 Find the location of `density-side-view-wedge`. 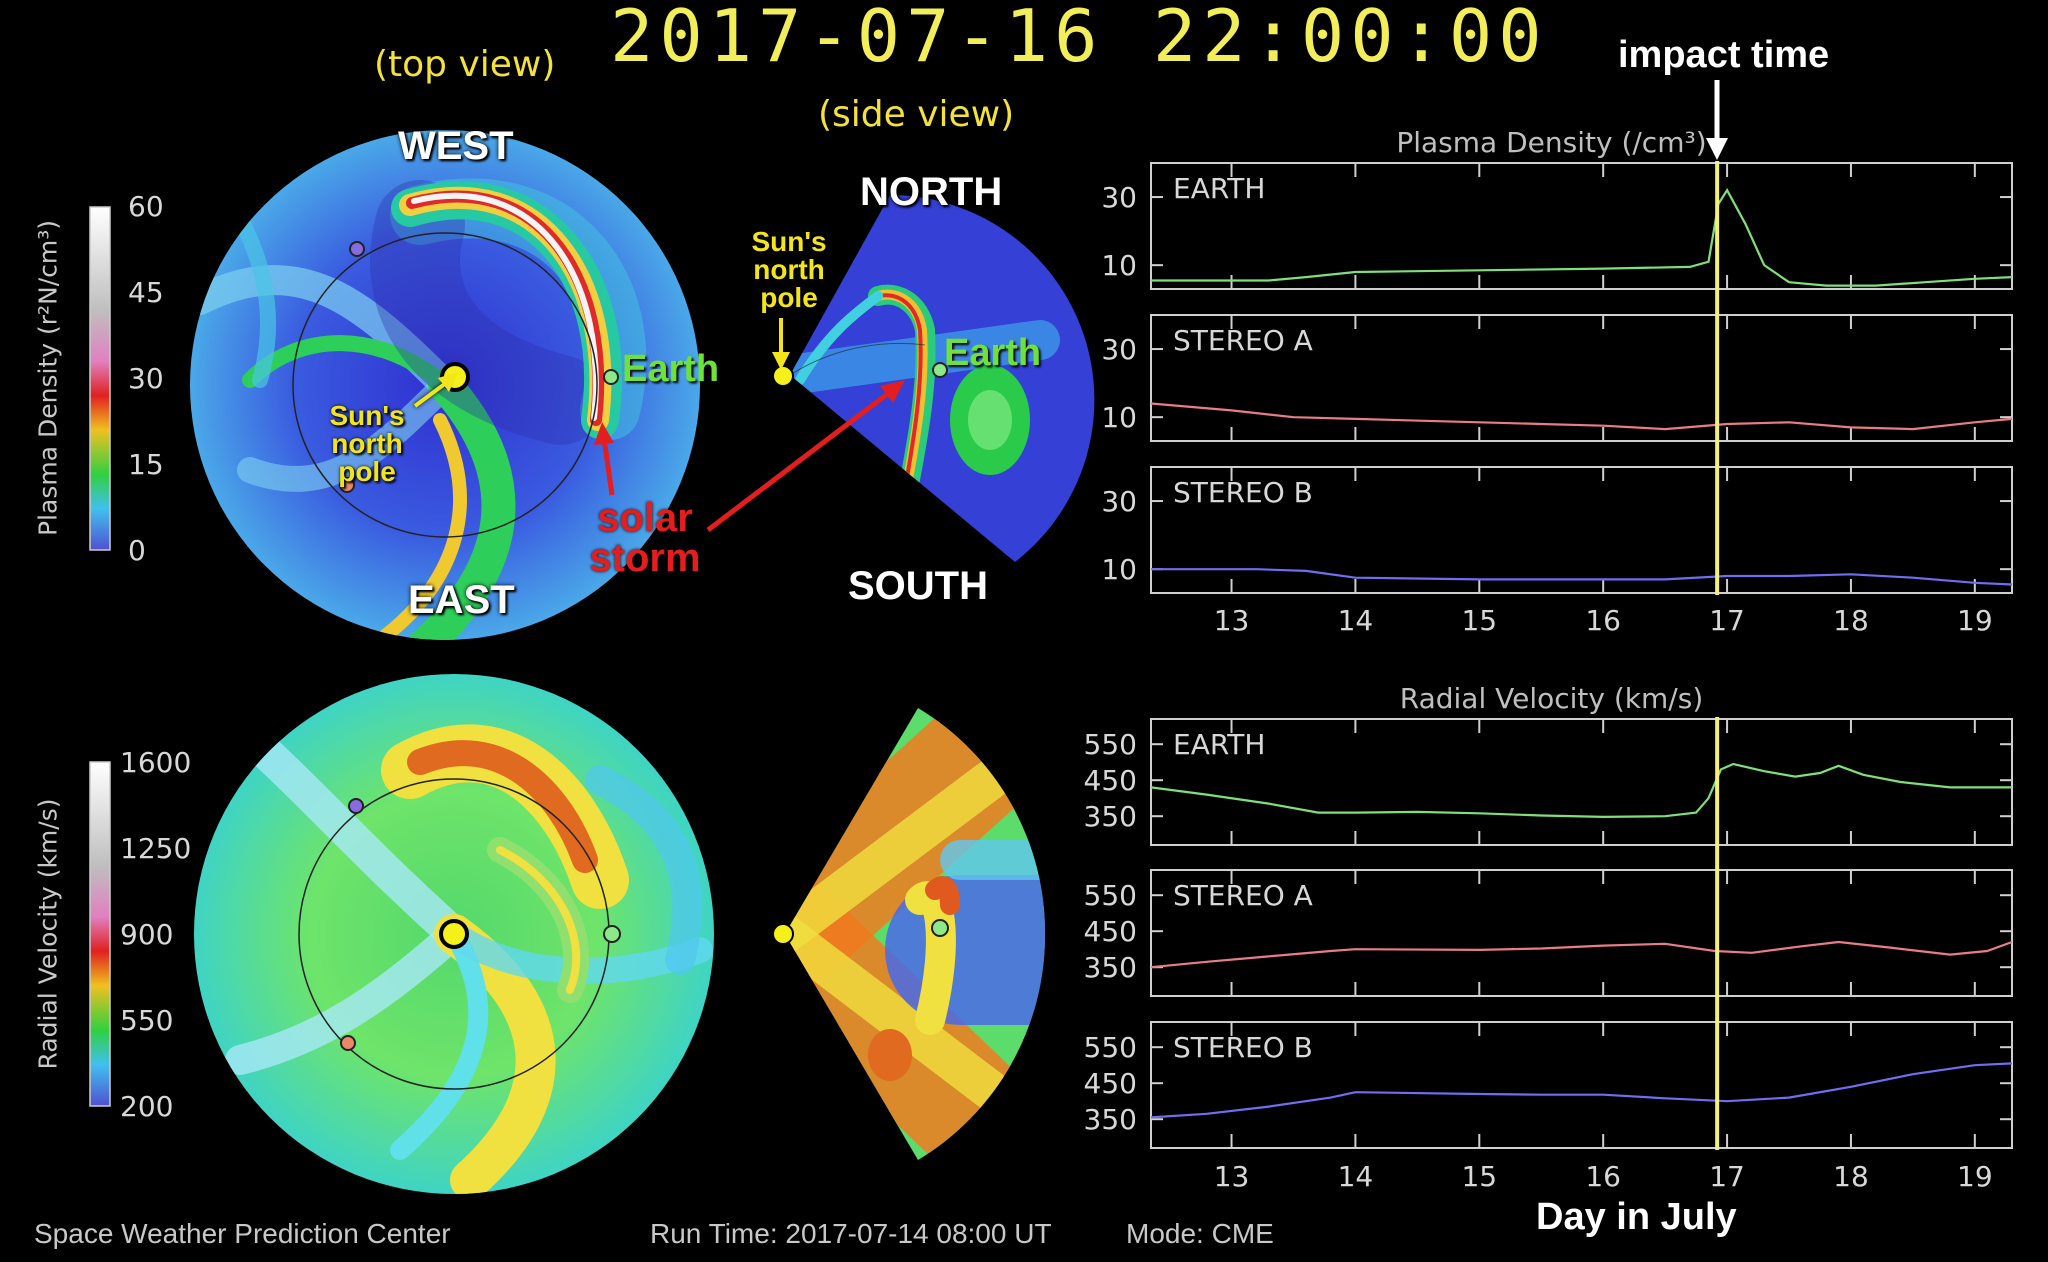

density-side-view-wedge is located at coordinates (942, 378).